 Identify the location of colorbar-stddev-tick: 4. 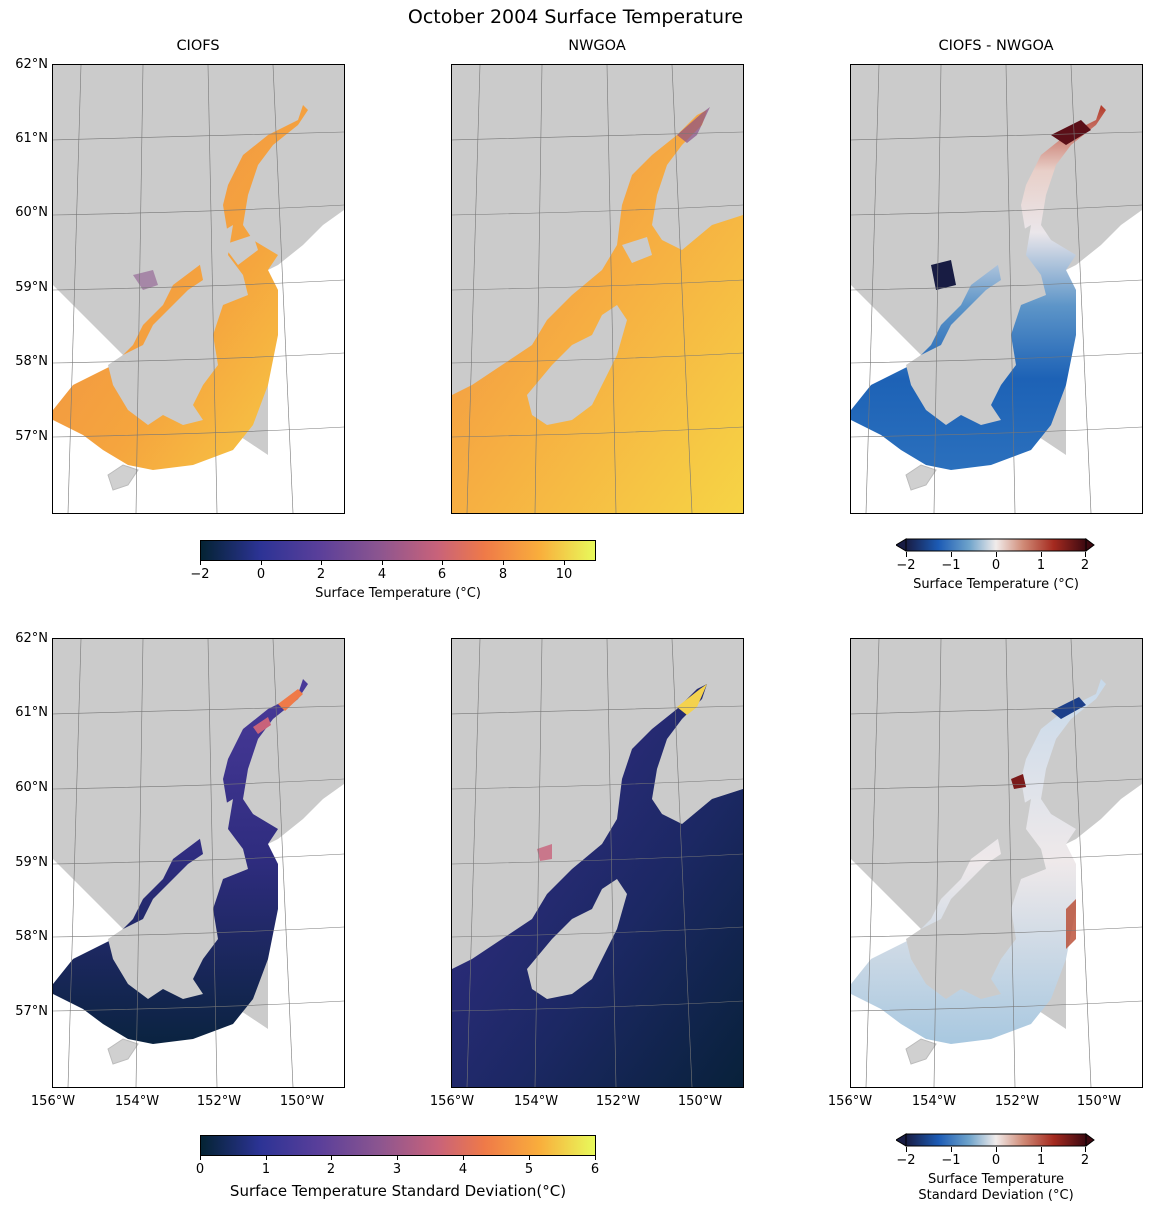
(463, 1169).